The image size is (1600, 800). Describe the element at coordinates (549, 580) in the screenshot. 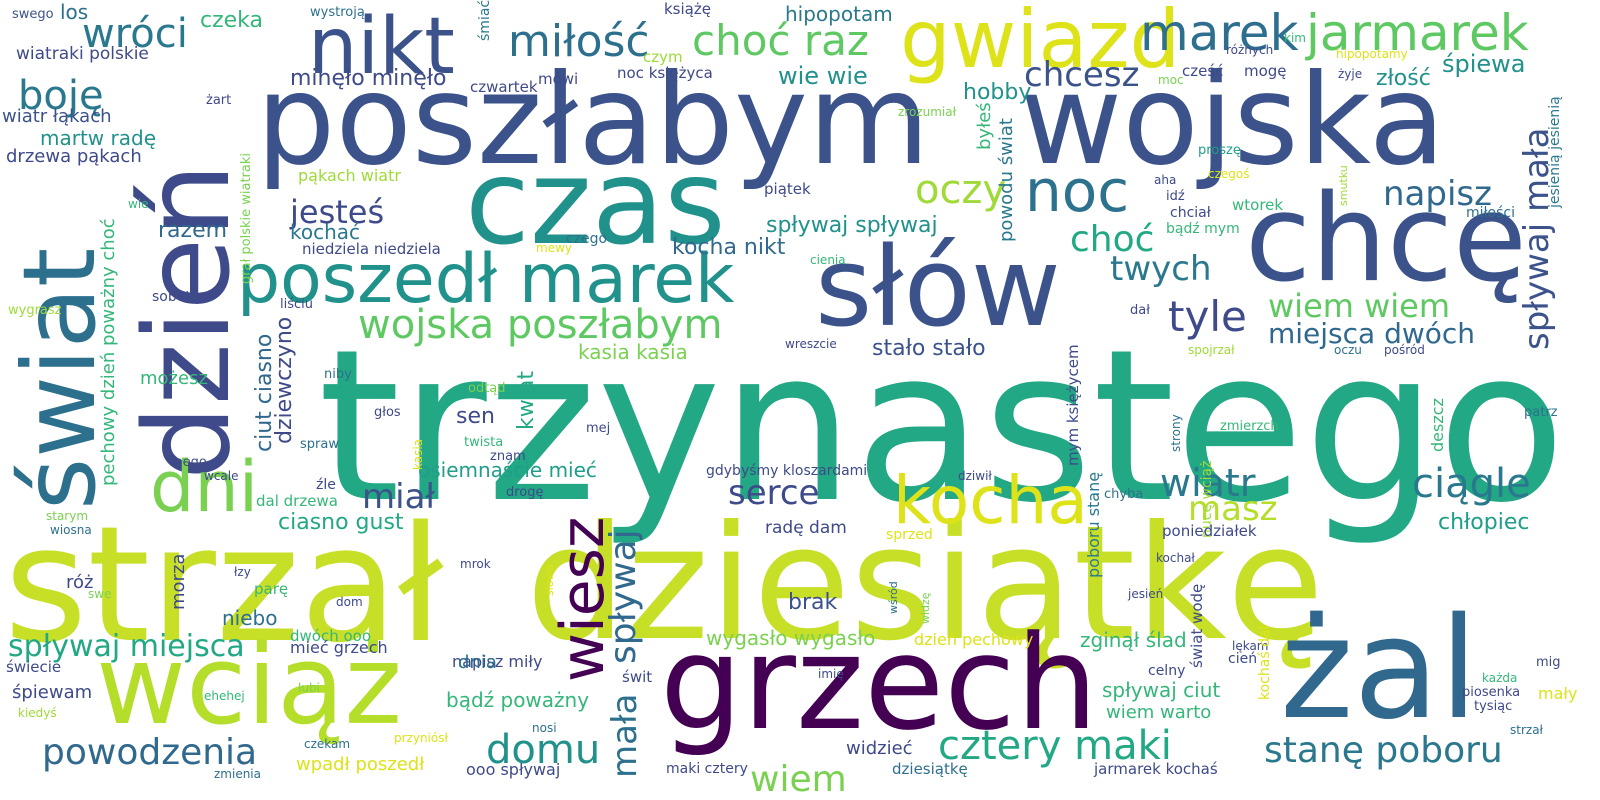

I see `word-slowa: słowa` at that location.